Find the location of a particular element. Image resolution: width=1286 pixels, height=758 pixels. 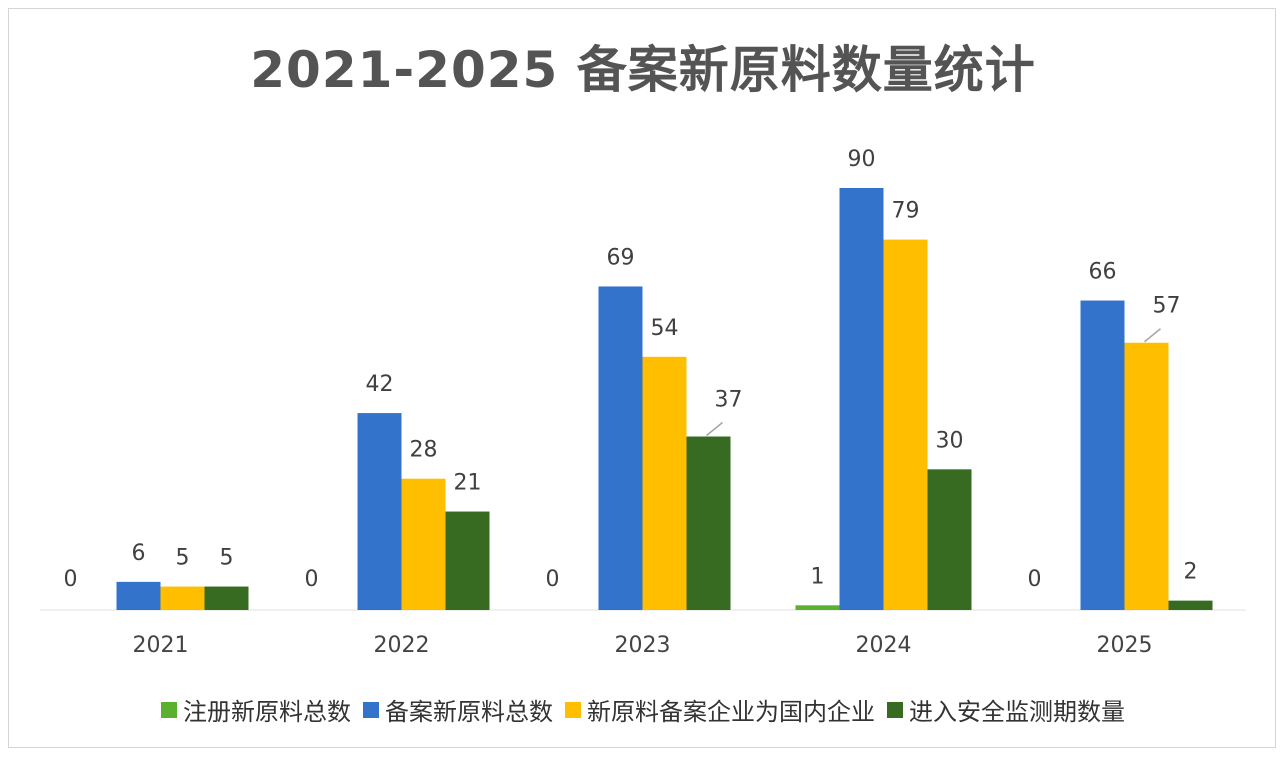

data-label: 79 is located at coordinates (906, 211).